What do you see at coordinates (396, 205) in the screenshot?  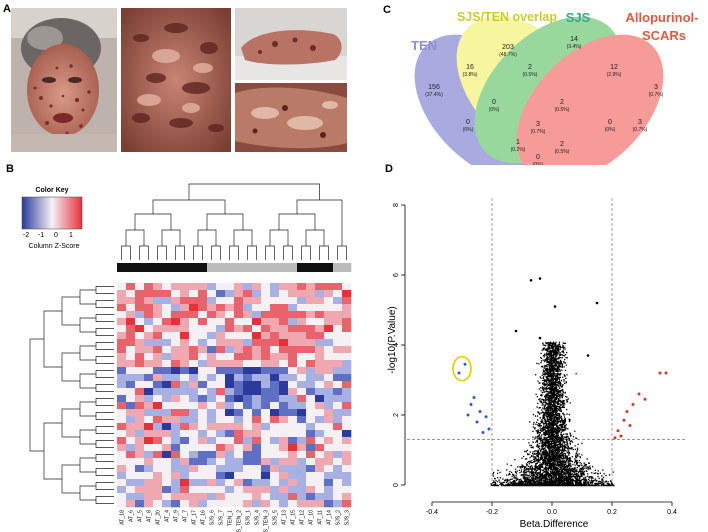 I see `y-tick-label: 8` at bounding box center [396, 205].